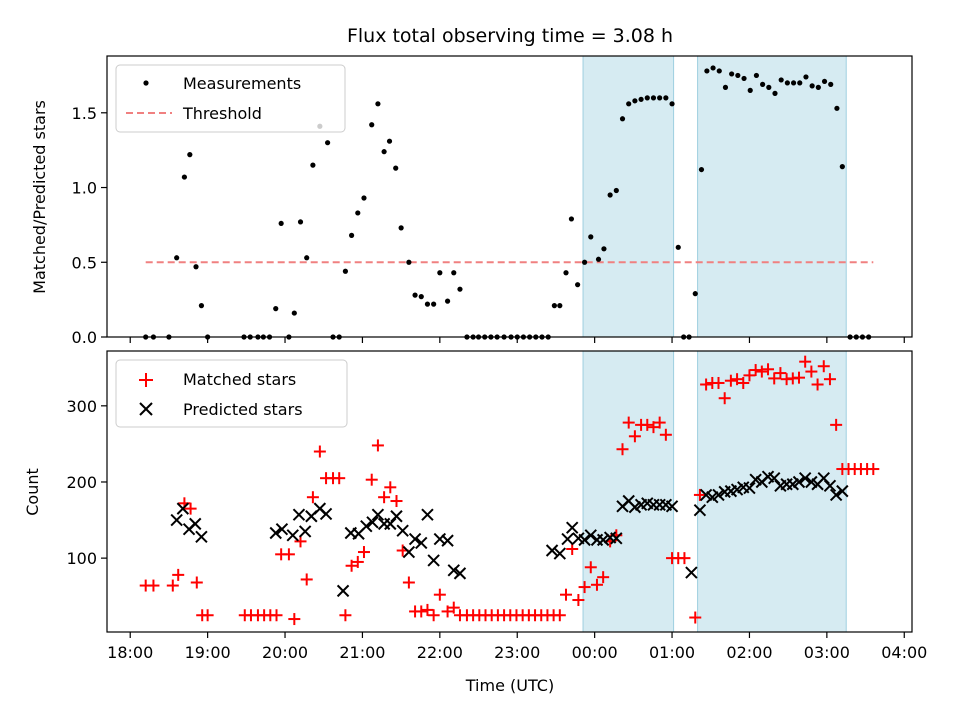 Image resolution: width=960 pixels, height=720 pixels. What do you see at coordinates (84, 113) in the screenshot?
I see `y-tick-label: 1.5` at bounding box center [84, 113].